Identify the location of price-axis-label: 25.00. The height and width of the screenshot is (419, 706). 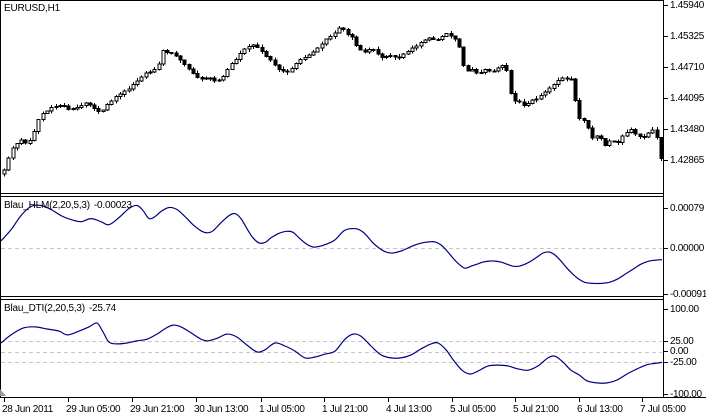
(682, 341).